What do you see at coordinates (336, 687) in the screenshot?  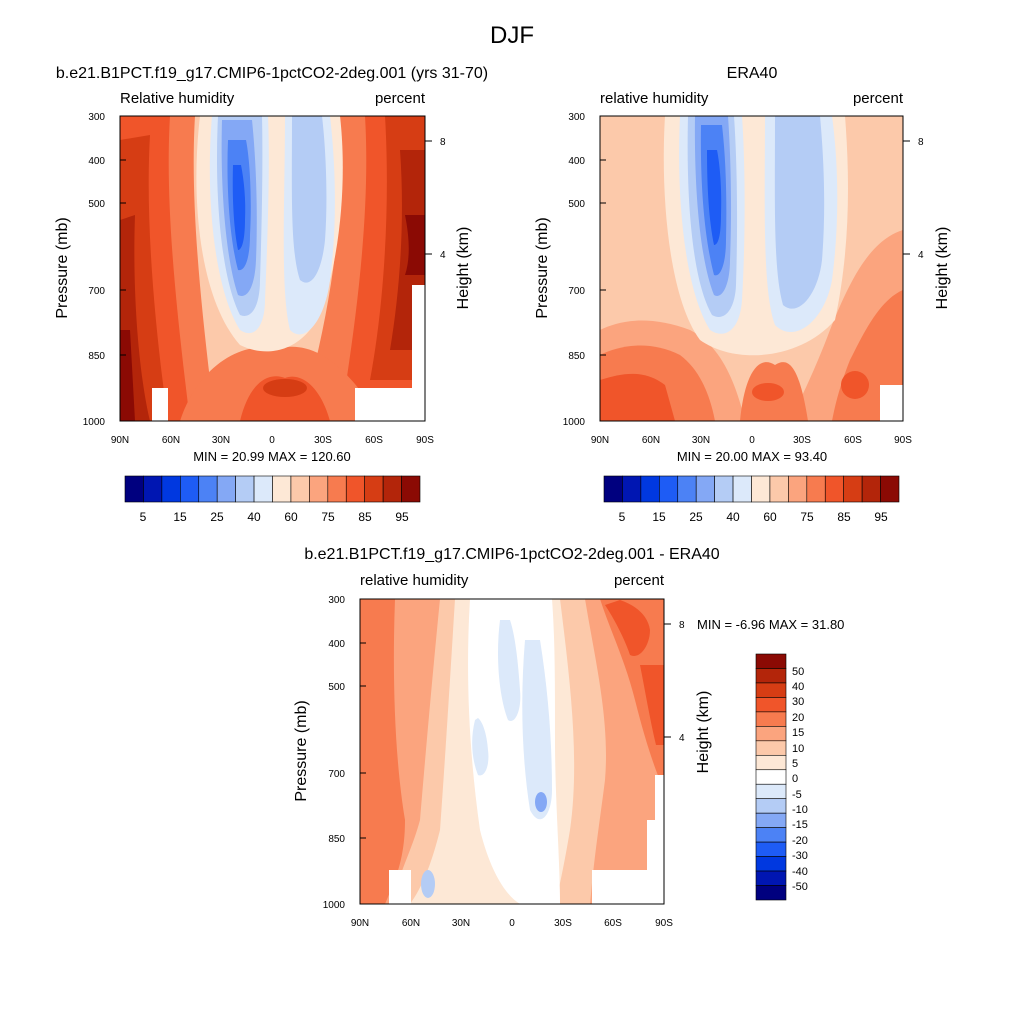 I see `y-tick-label: 500` at bounding box center [336, 687].